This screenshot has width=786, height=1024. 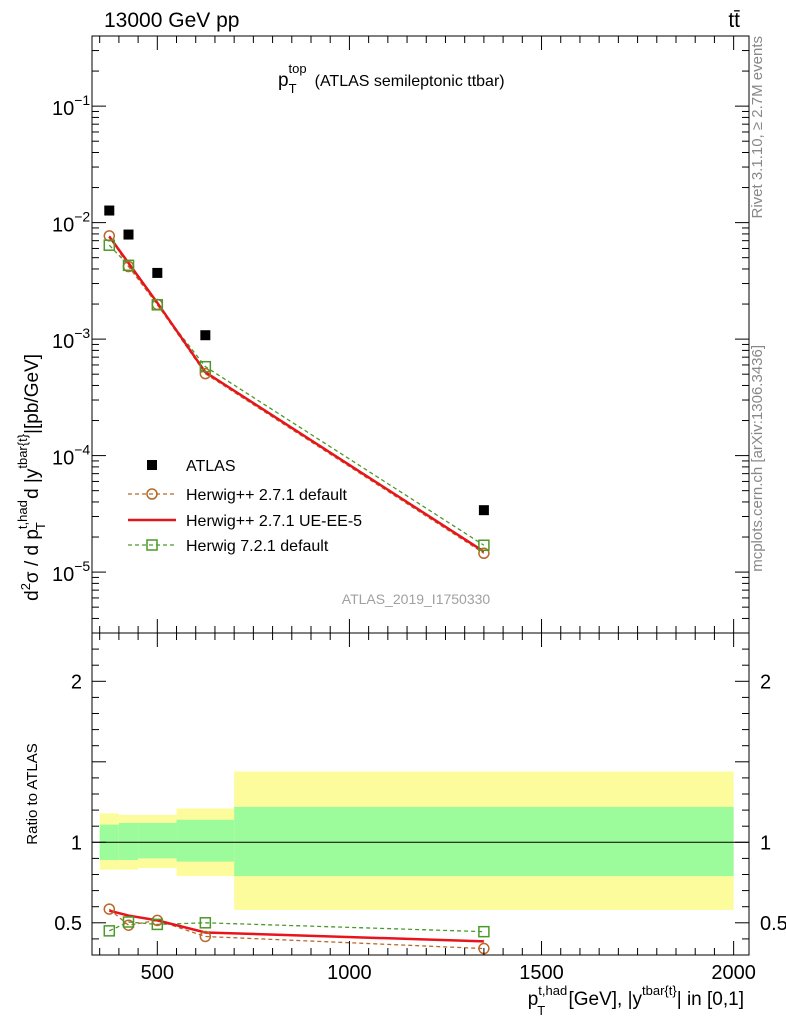 I want to click on xlabel-a-sub: T, so click(x=541, y=1010).